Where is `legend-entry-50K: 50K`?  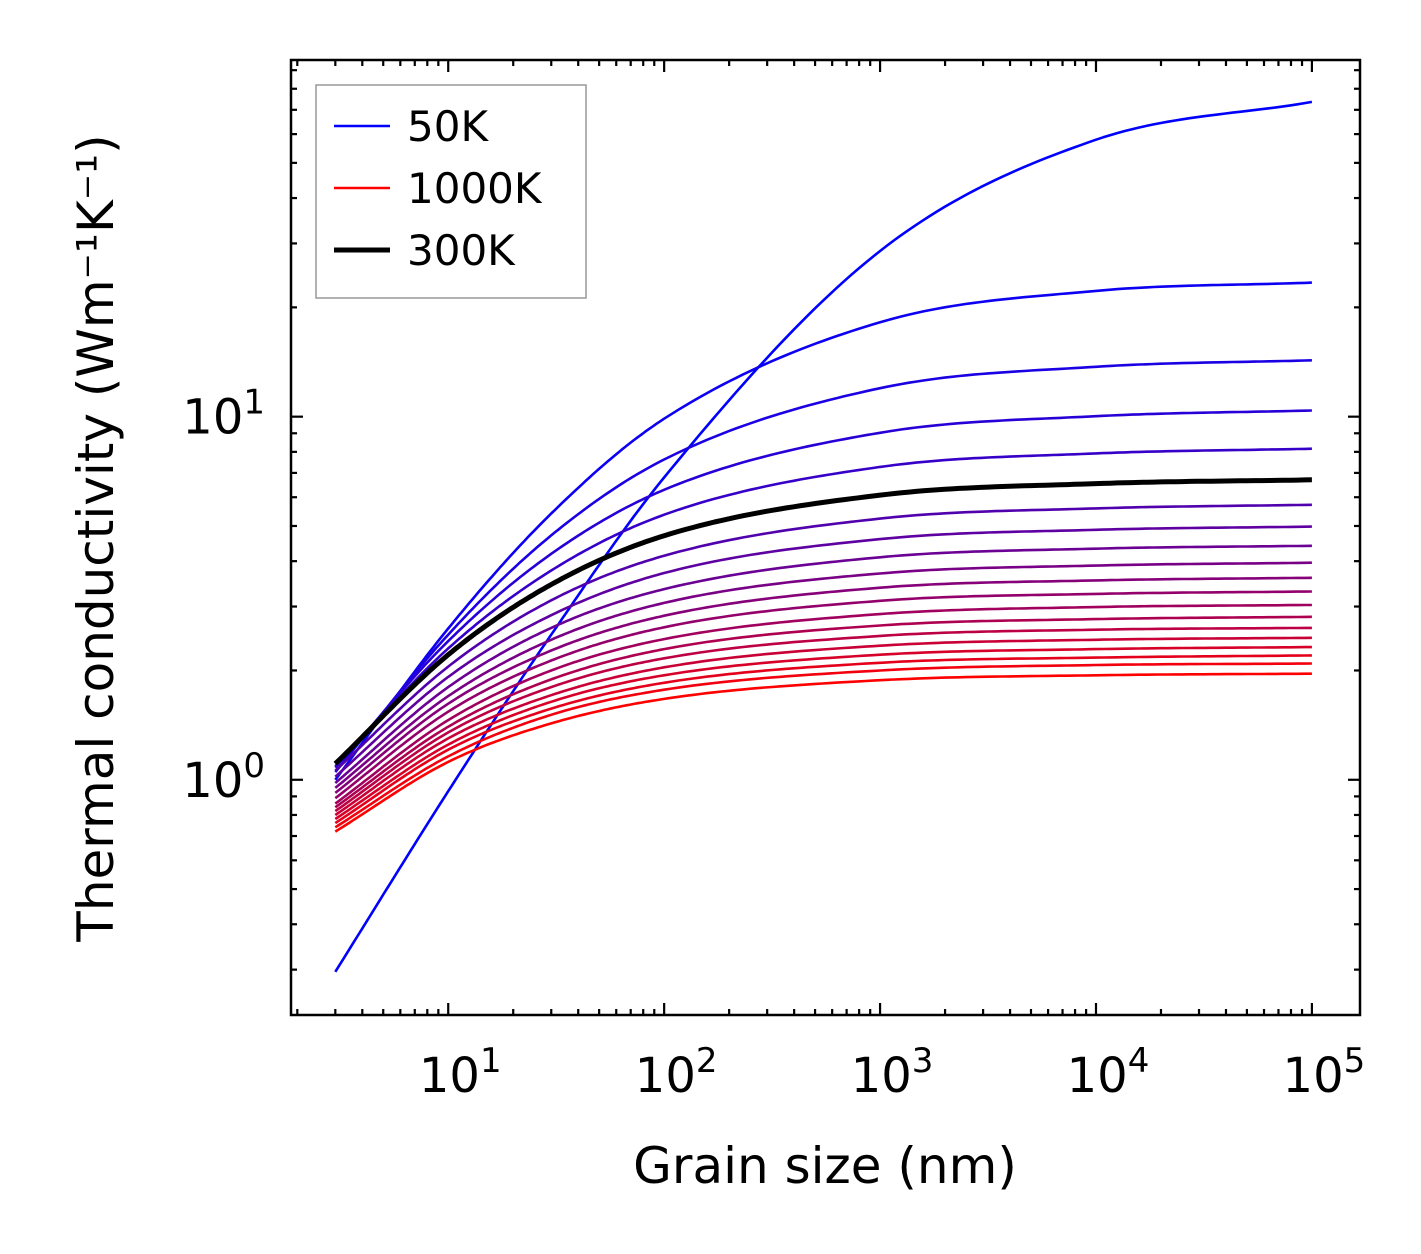
legend-entry-50K: 50K is located at coordinates (411, 126).